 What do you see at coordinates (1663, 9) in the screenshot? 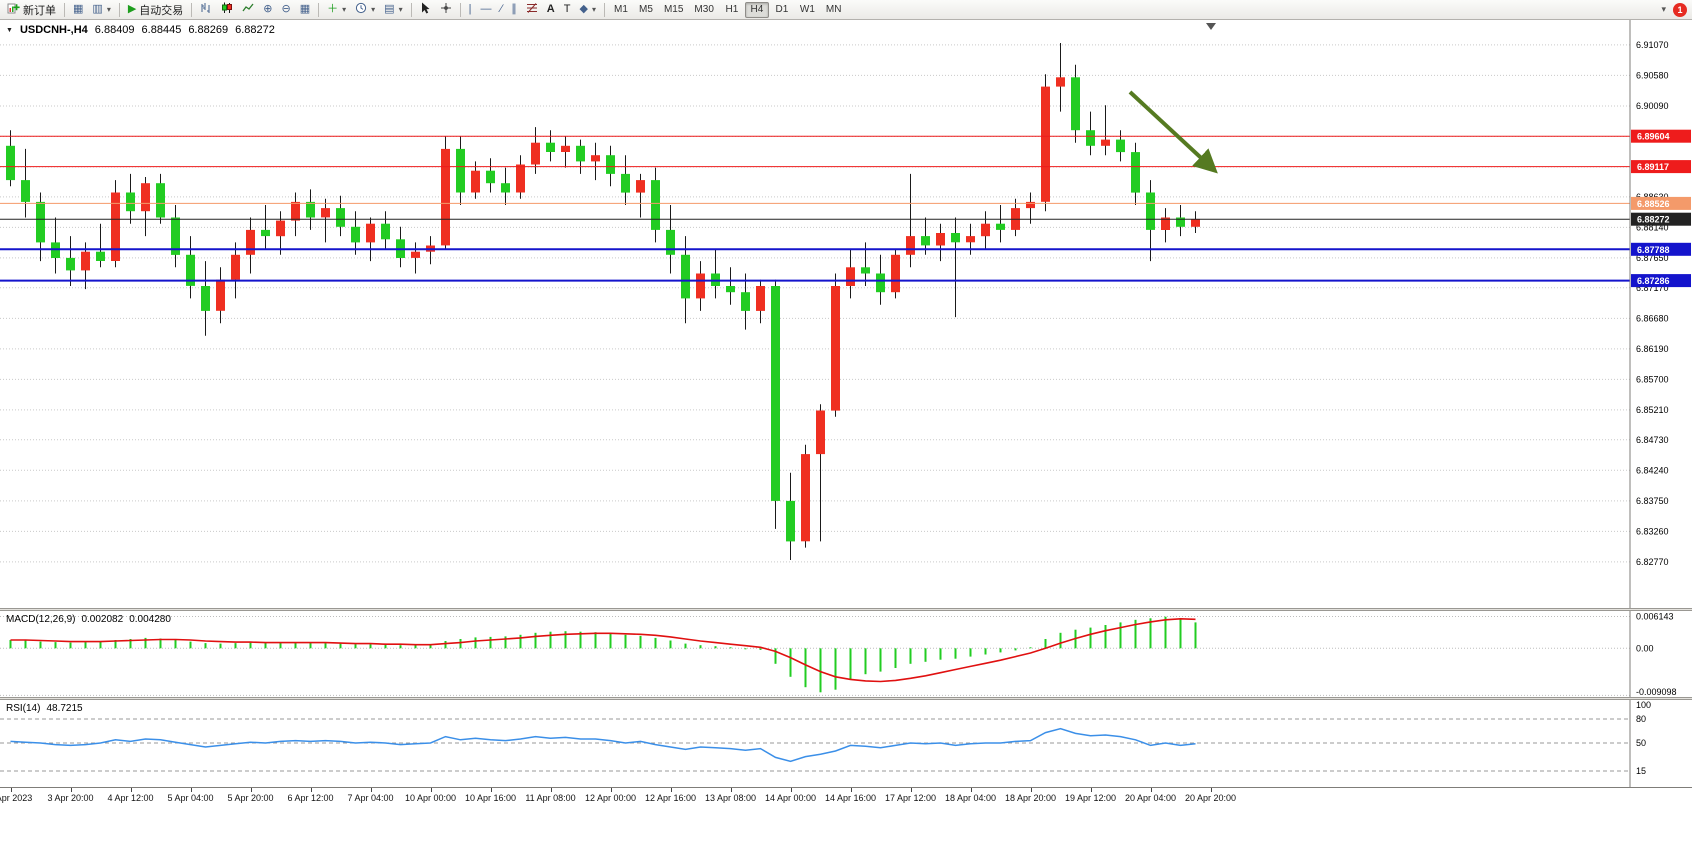
I see `toolbar-overflow-icon: ▾` at bounding box center [1663, 9].